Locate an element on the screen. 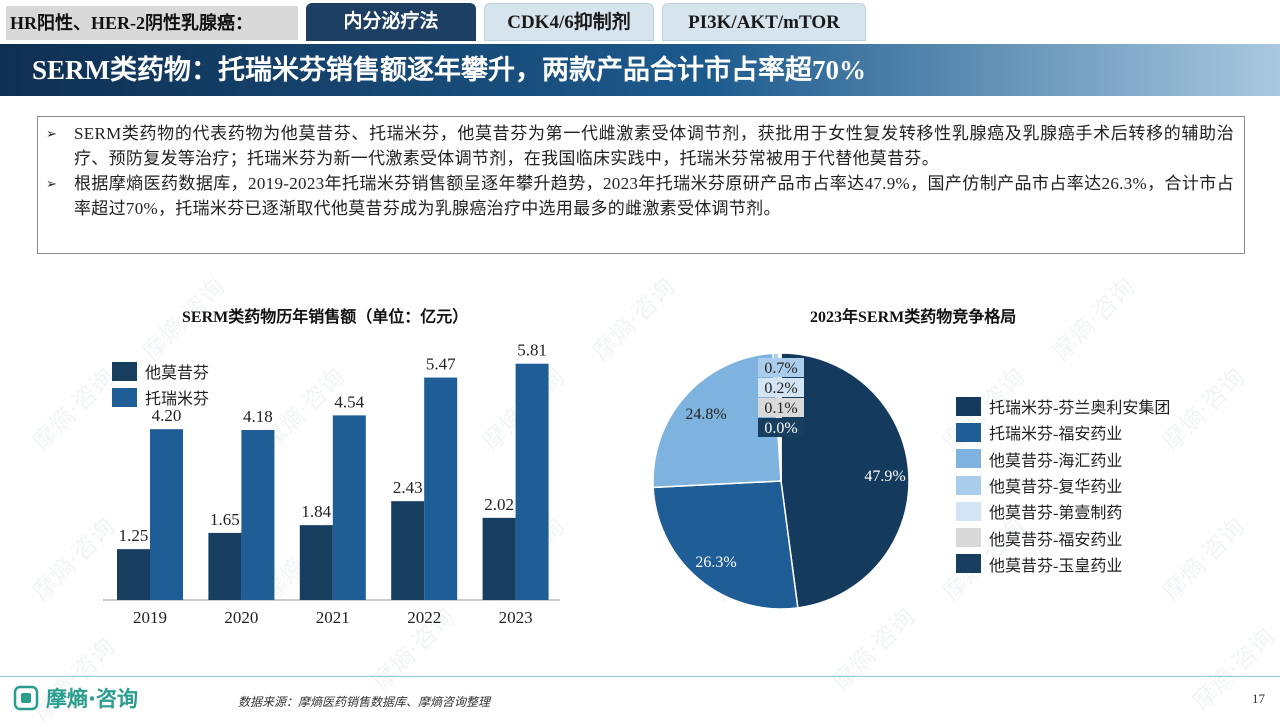  logo-wordmark: 摩熵·咨询 is located at coordinates (92, 699).